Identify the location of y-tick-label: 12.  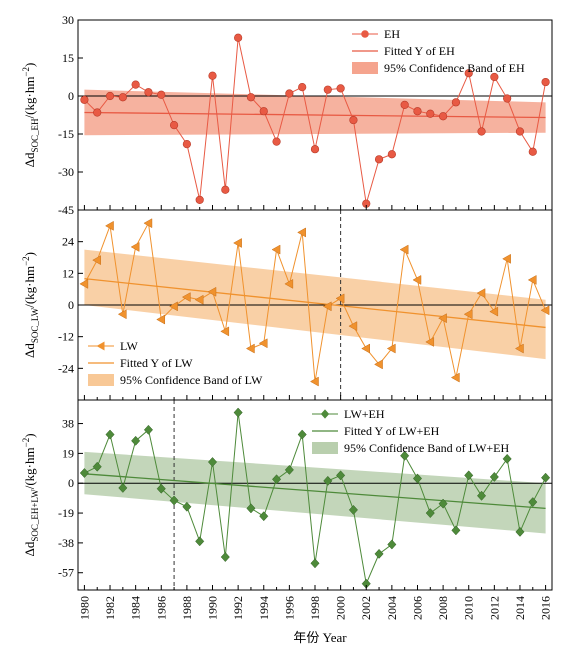
(68, 273).